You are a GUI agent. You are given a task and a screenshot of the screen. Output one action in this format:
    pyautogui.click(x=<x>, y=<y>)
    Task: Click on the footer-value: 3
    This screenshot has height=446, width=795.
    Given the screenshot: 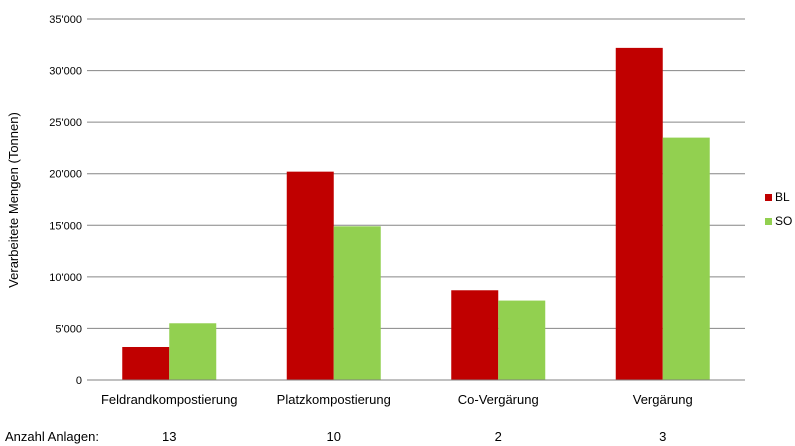 What is the action you would take?
    pyautogui.click(x=662, y=436)
    